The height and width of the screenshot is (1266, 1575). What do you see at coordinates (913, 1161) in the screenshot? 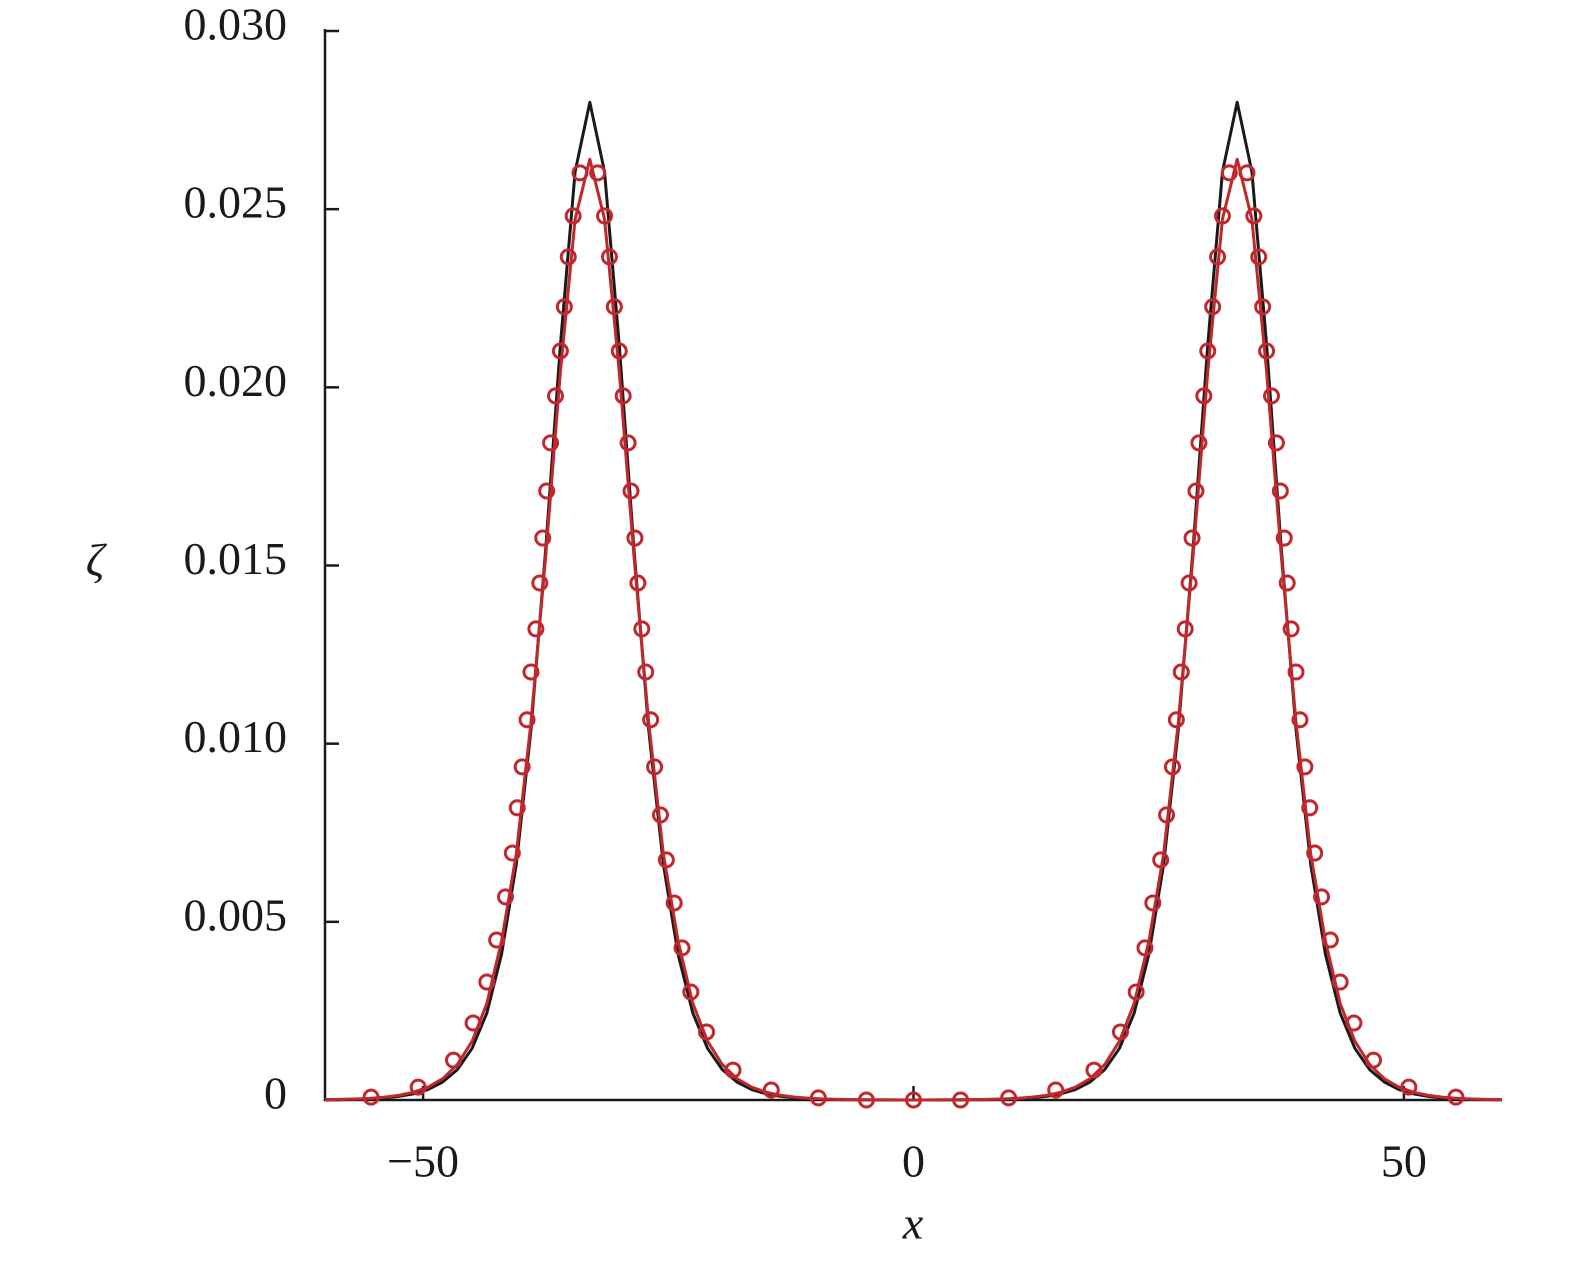
I see `x-tick-label: 0` at bounding box center [913, 1161].